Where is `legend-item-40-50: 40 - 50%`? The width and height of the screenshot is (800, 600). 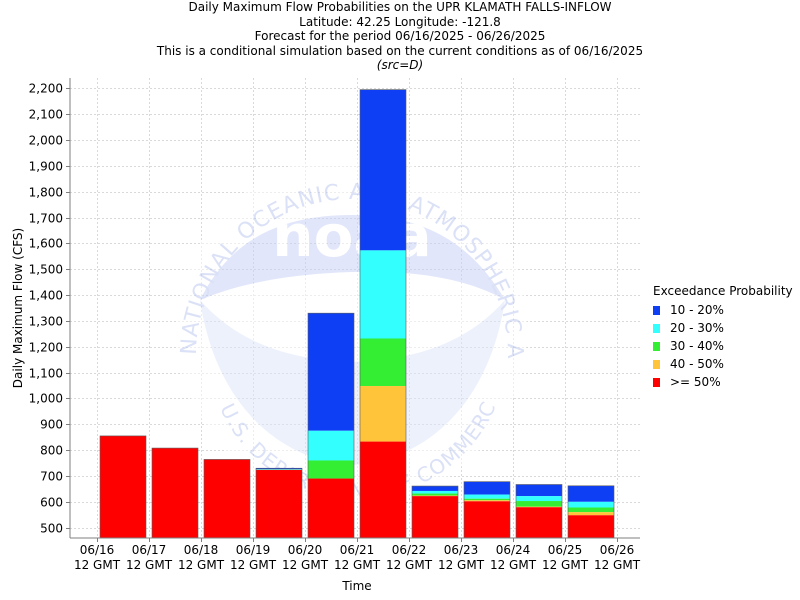
legend-item-40-50: 40 - 50% is located at coordinates (723, 364).